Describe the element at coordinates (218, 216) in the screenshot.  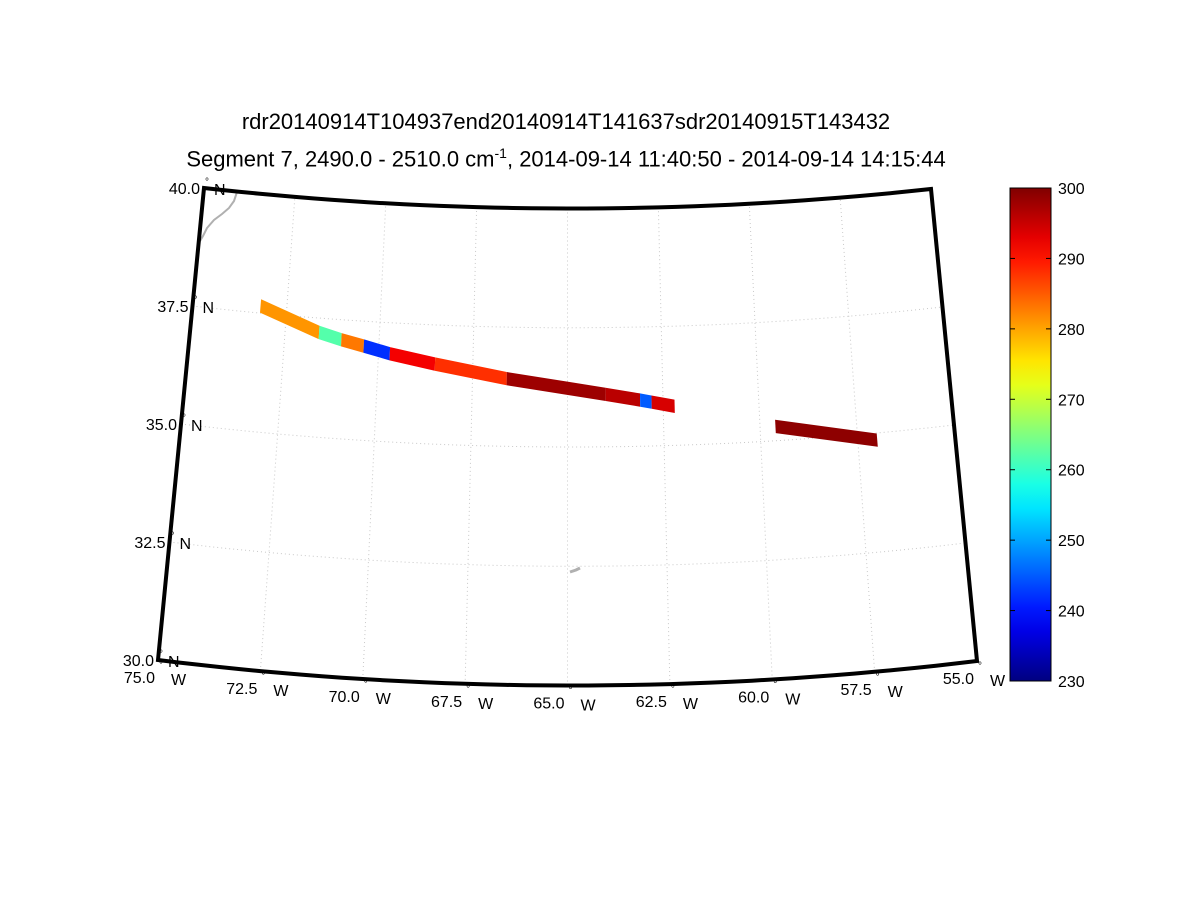
I see `us-coastline` at that location.